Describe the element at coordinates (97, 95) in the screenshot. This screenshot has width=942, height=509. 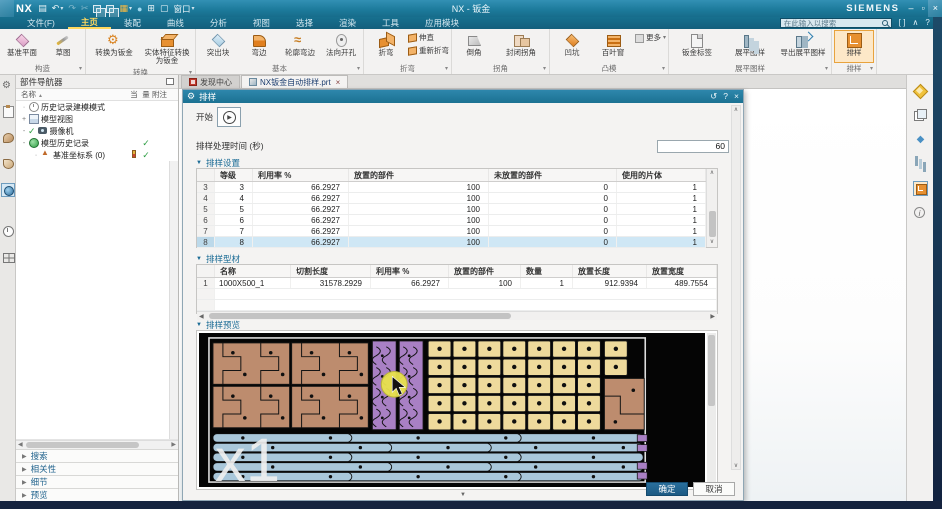
I see `navigator-column-headers: 名称 ▲ 当量附注` at that location.